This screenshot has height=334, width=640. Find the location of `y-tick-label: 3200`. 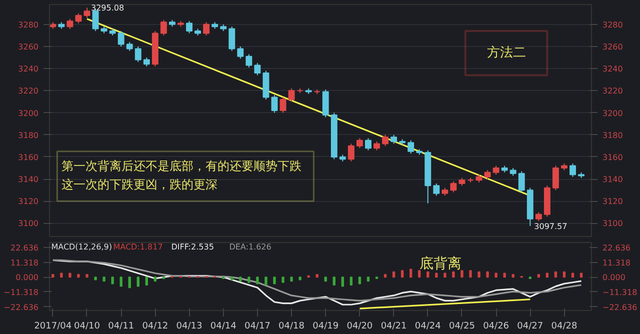

y-tick-label: 3200 is located at coordinates (28, 113).